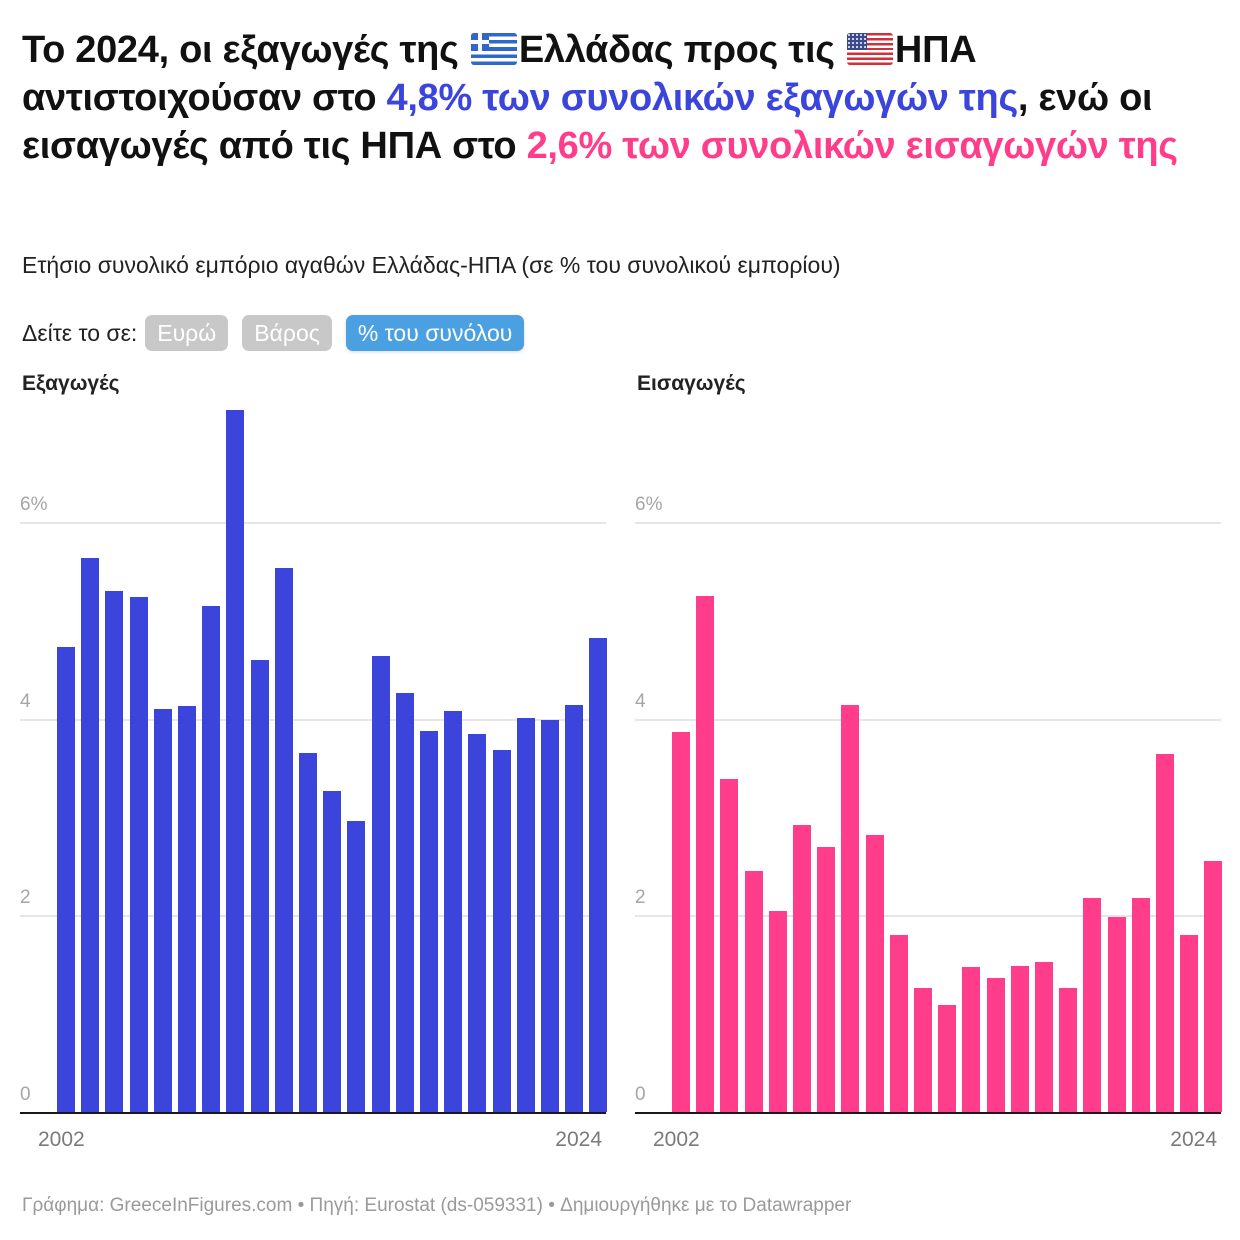  Describe the element at coordinates (702, 98) in the screenshot. I see `headline-exports-highlight: 4,8% των συνολικών εξαγωγών της` at that location.